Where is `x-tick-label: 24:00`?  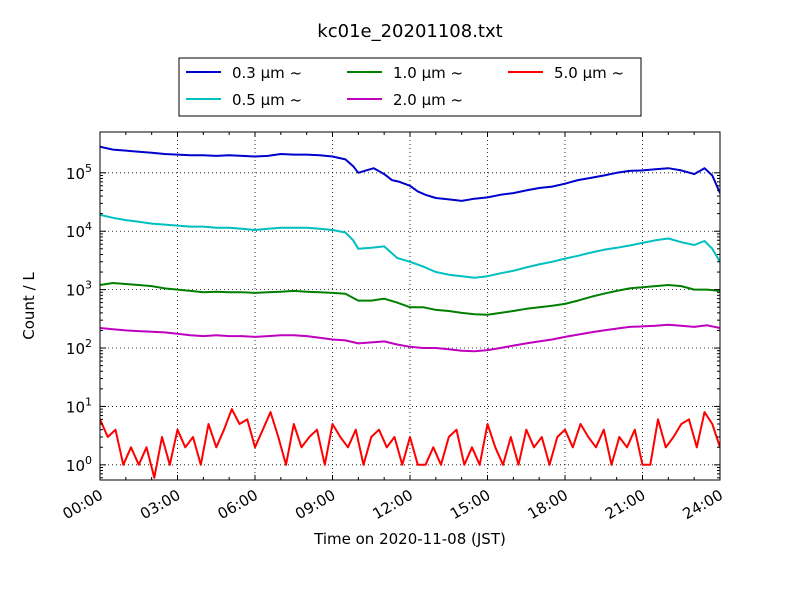 x-tick-label: 24:00 is located at coordinates (703, 504).